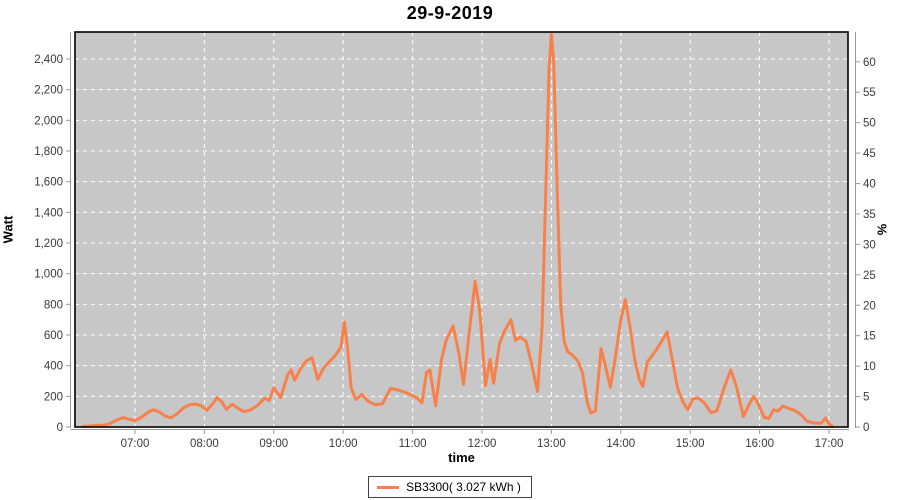 The height and width of the screenshot is (500, 900). What do you see at coordinates (48, 213) in the screenshot?
I see `y-left-tick-label: 1,400` at bounding box center [48, 213].